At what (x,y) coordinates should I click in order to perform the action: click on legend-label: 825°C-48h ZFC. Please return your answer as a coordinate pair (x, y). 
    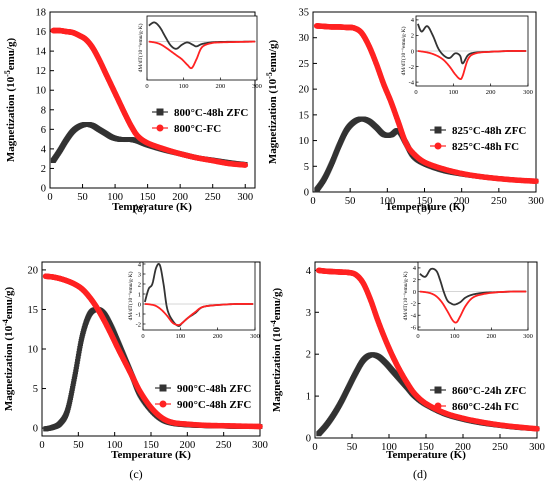
    Looking at the image, I should click on (489, 131).